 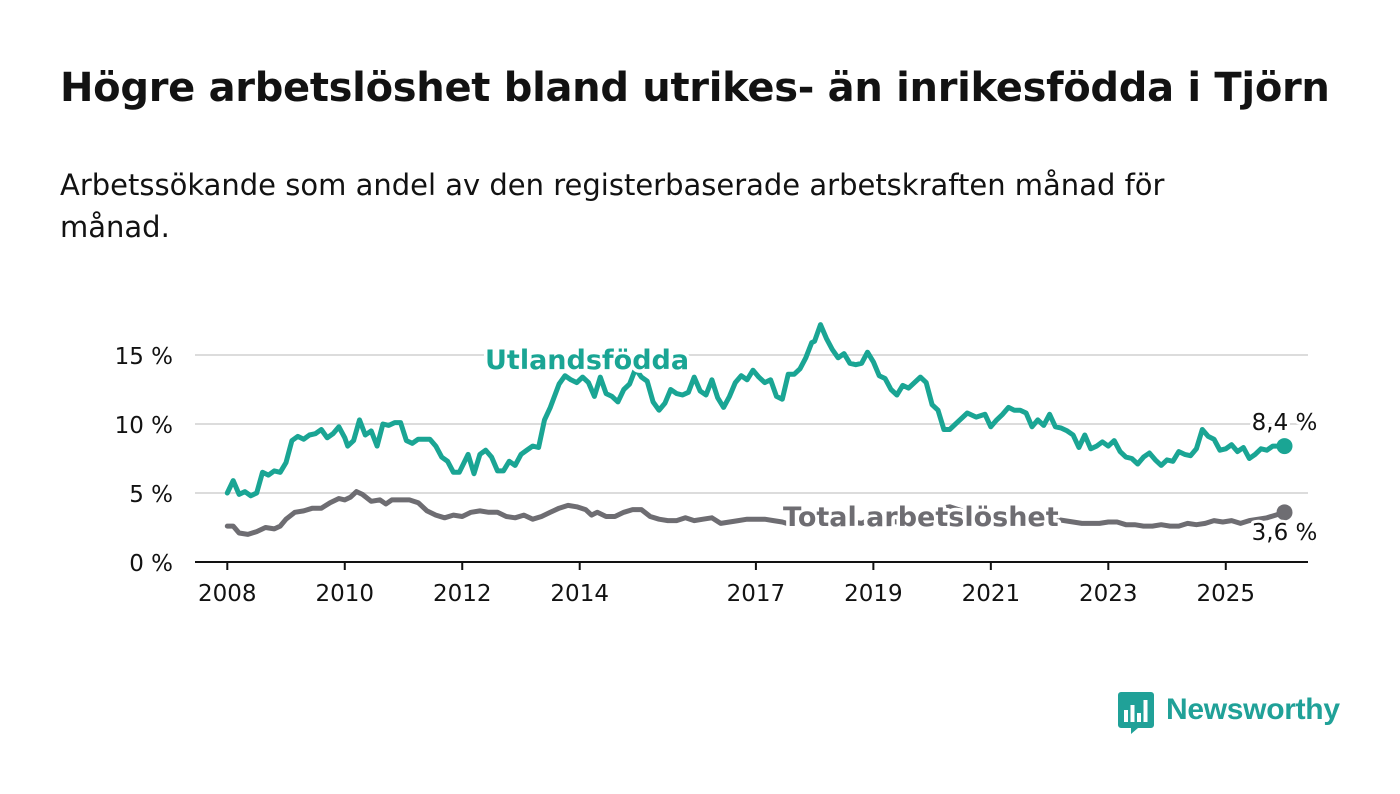 I want to click on y-axis-ticks: 0 % 5 % 10 % 15 %, so click(x=144, y=460).